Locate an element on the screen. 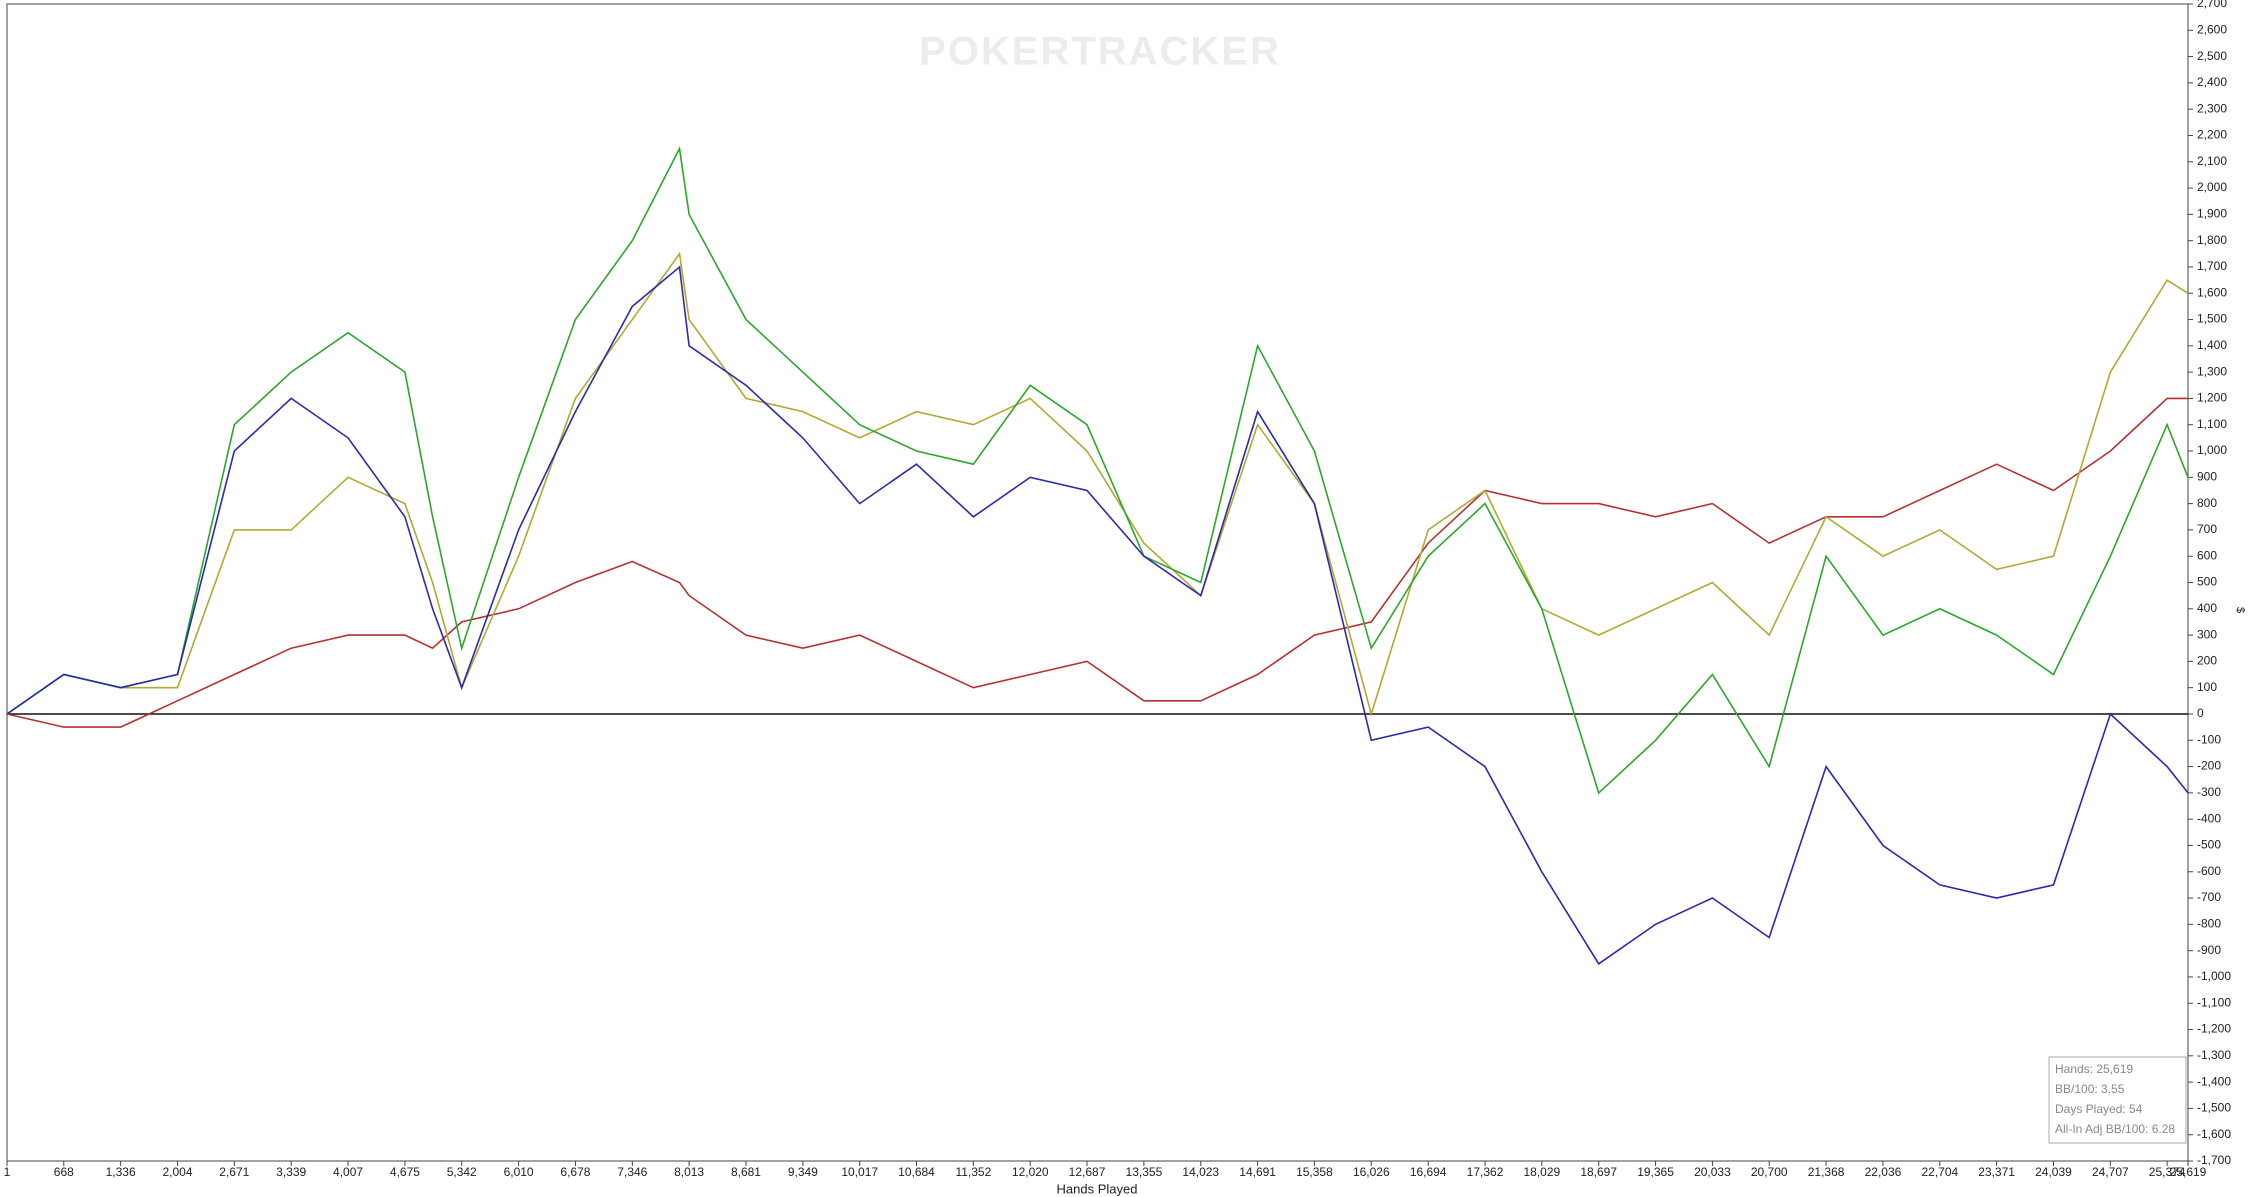 This screenshot has width=2250, height=1197. x-tick-label: 24,039 is located at coordinates (2053, 1172).